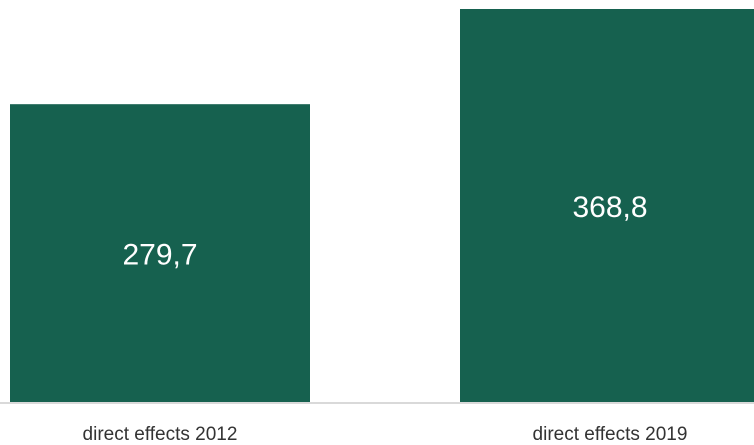 This screenshot has width=754, height=445. Describe the element at coordinates (384, 231) in the screenshot. I see `value-labels-group: 279,7 368,8` at that location.